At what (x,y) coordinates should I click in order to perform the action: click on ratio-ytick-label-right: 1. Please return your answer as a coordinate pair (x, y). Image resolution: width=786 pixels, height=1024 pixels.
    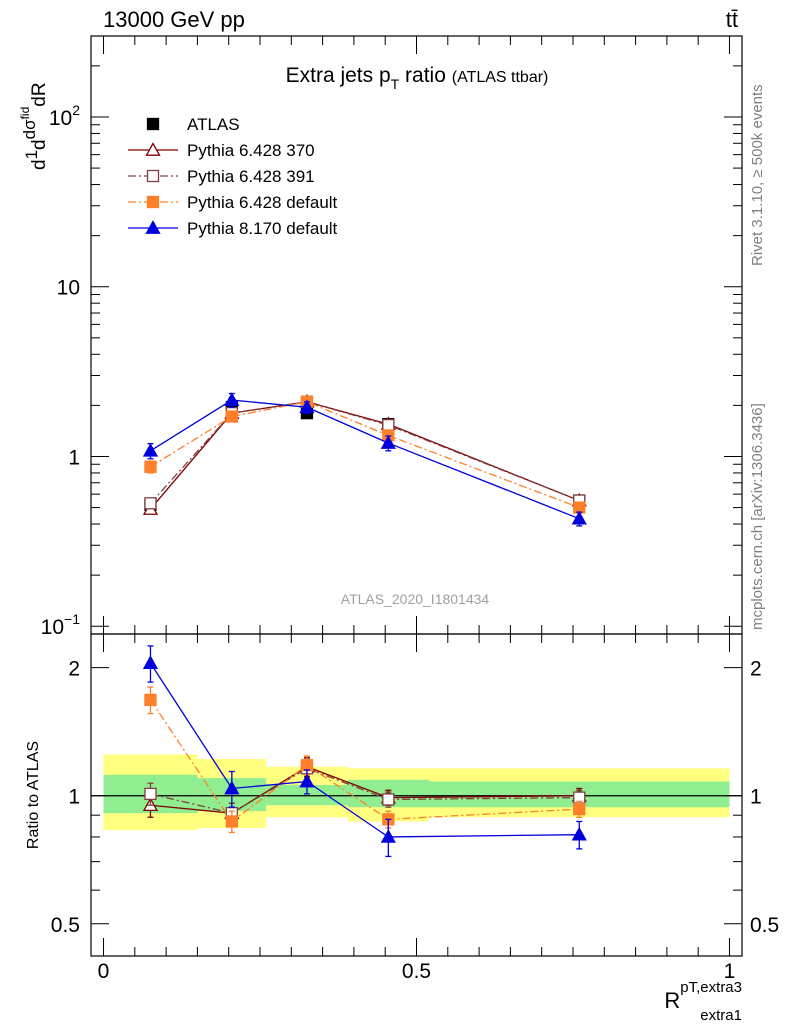
    Looking at the image, I should click on (756, 797).